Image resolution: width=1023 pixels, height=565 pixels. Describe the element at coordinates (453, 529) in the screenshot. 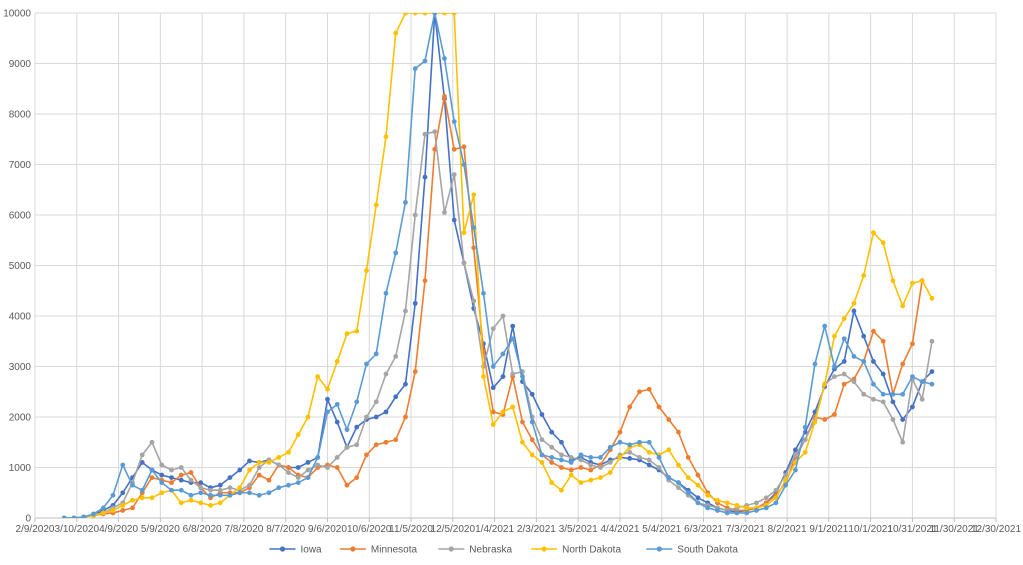

I see `x-tick-label: 12/5/2020` at that location.